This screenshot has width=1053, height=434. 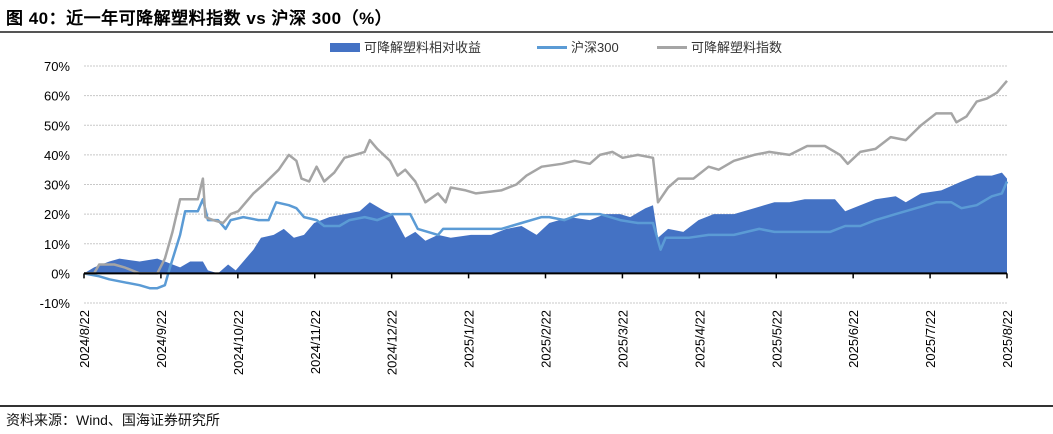 I want to click on x-tick-label: 2025/6/22, so click(x=853, y=339).